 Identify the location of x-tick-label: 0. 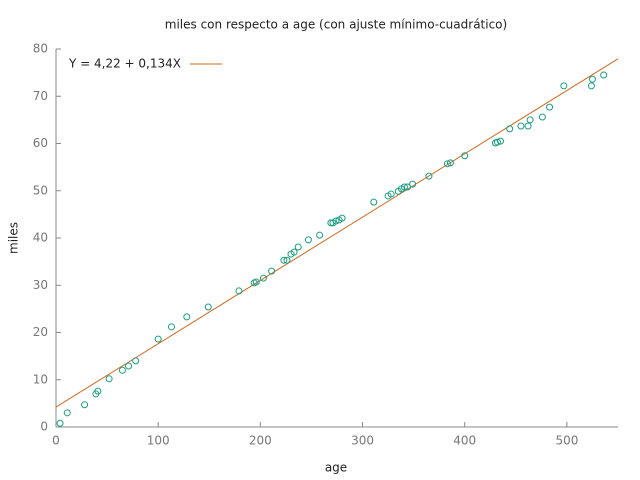
(56, 441).